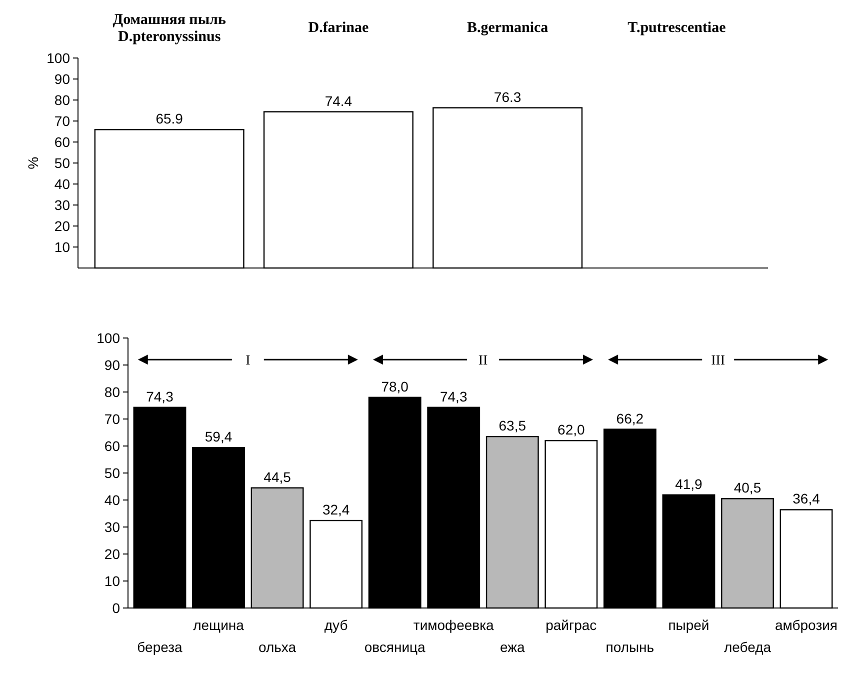  Describe the element at coordinates (630, 418) in the screenshot. I see `data-label: 66,2` at that location.